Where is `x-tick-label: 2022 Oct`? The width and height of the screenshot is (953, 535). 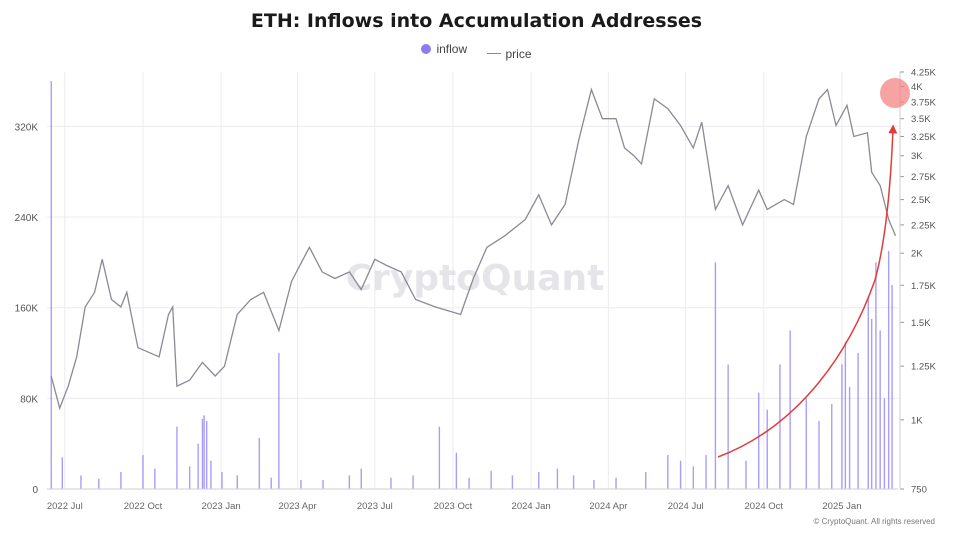
x-tick-label: 2022 Oct is located at coordinates (143, 506).